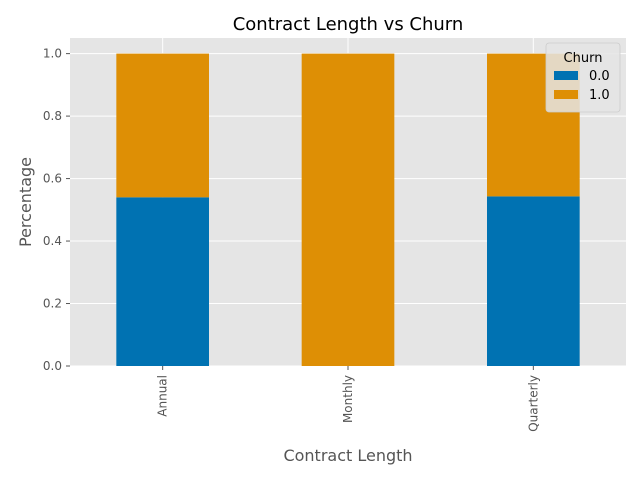  I want to click on y-axis-label: Percentage, so click(25, 202).